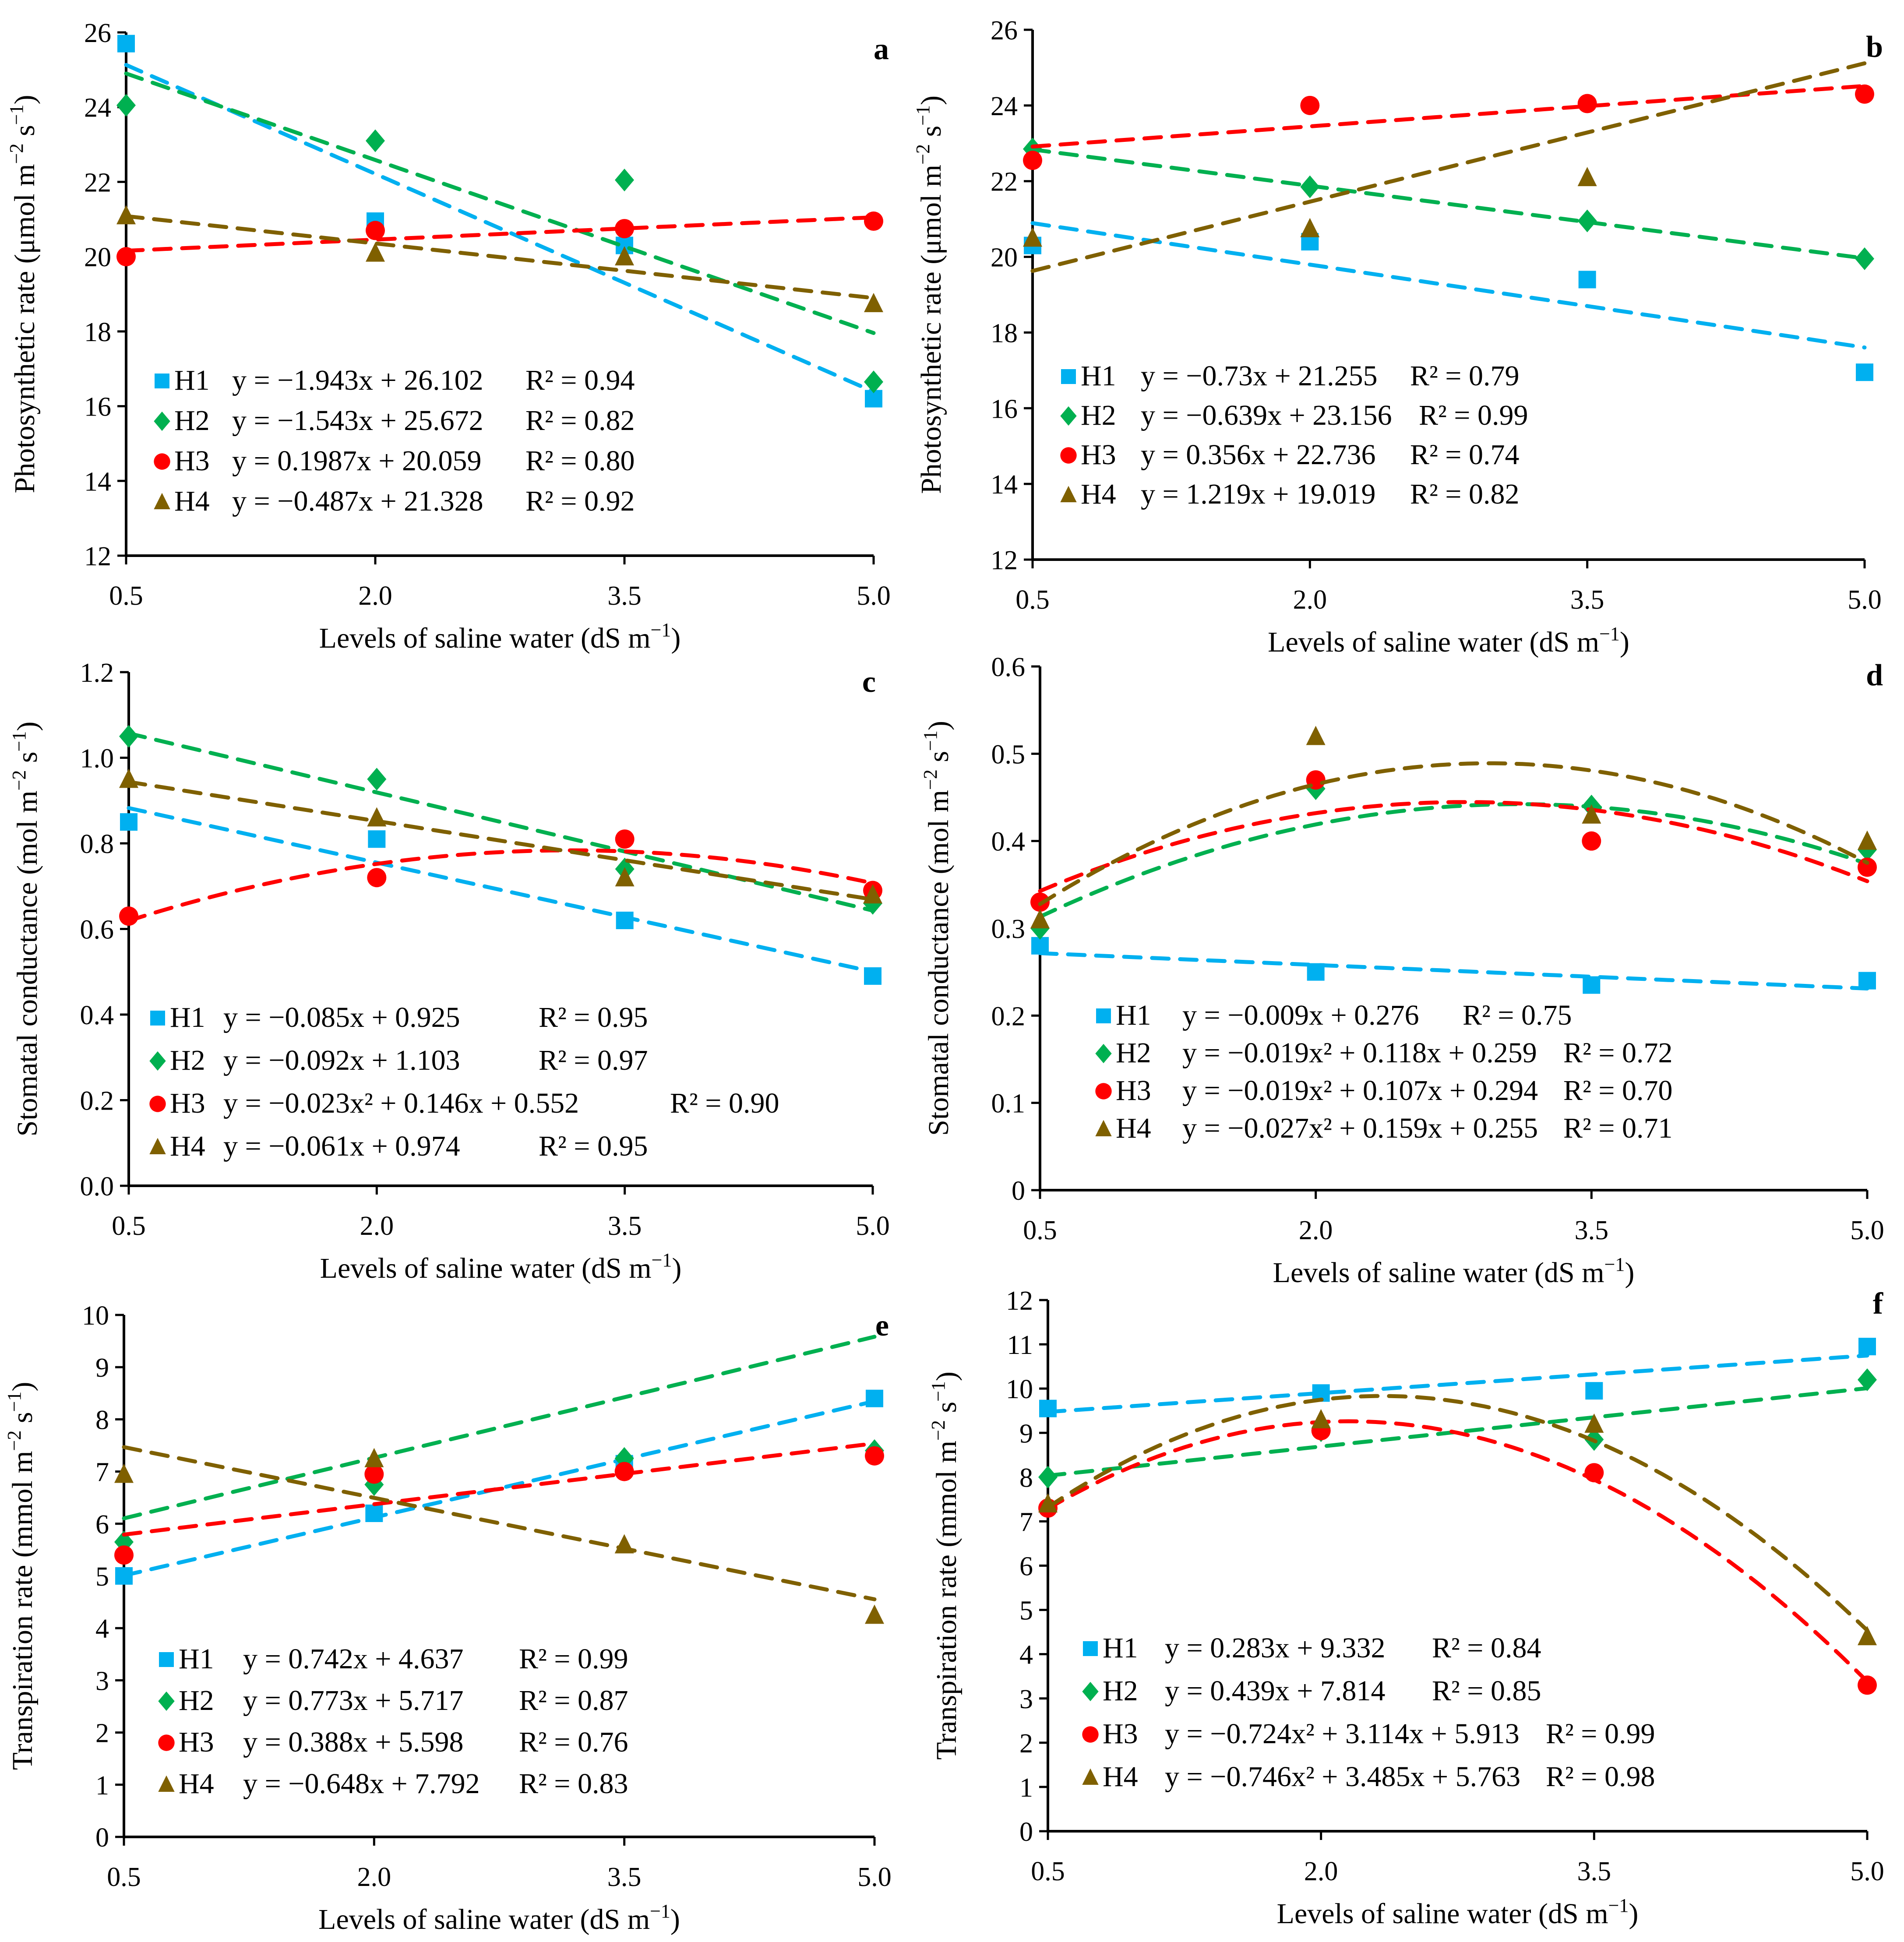 This screenshot has width=1904, height=1942. I want to click on y-tick-label: 0.6, so click(1008, 667).